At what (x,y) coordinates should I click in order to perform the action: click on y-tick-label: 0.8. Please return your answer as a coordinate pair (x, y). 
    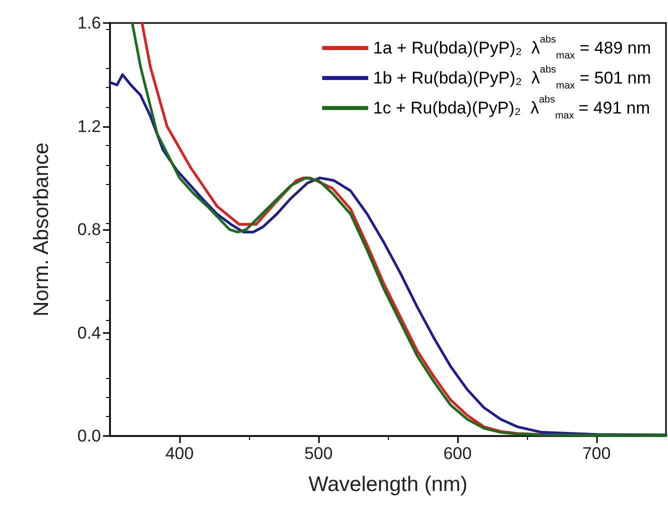
    Looking at the image, I should click on (89, 229).